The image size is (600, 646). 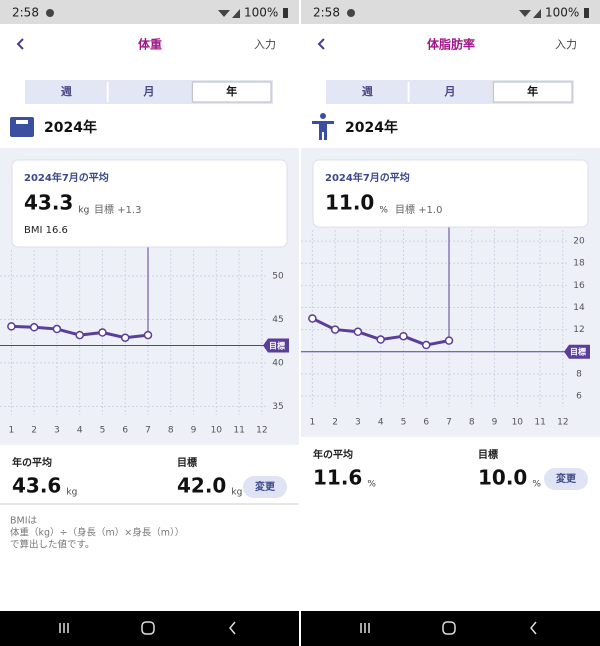 I want to click on x-tick-label: 5, so click(x=404, y=423).